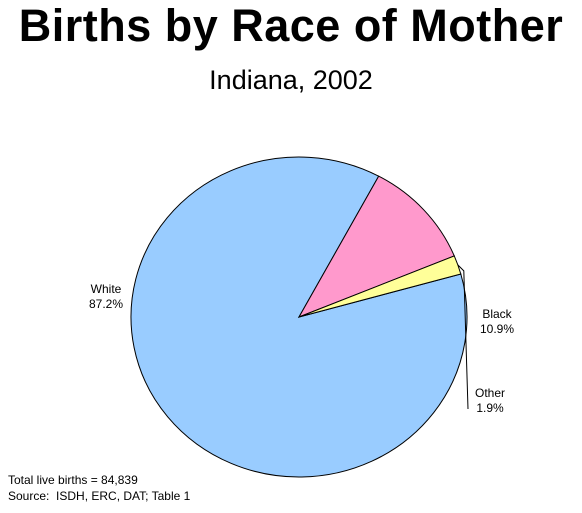  Describe the element at coordinates (73, 480) in the screenshot. I see `total-births-note: Total live births = 84,839` at that location.